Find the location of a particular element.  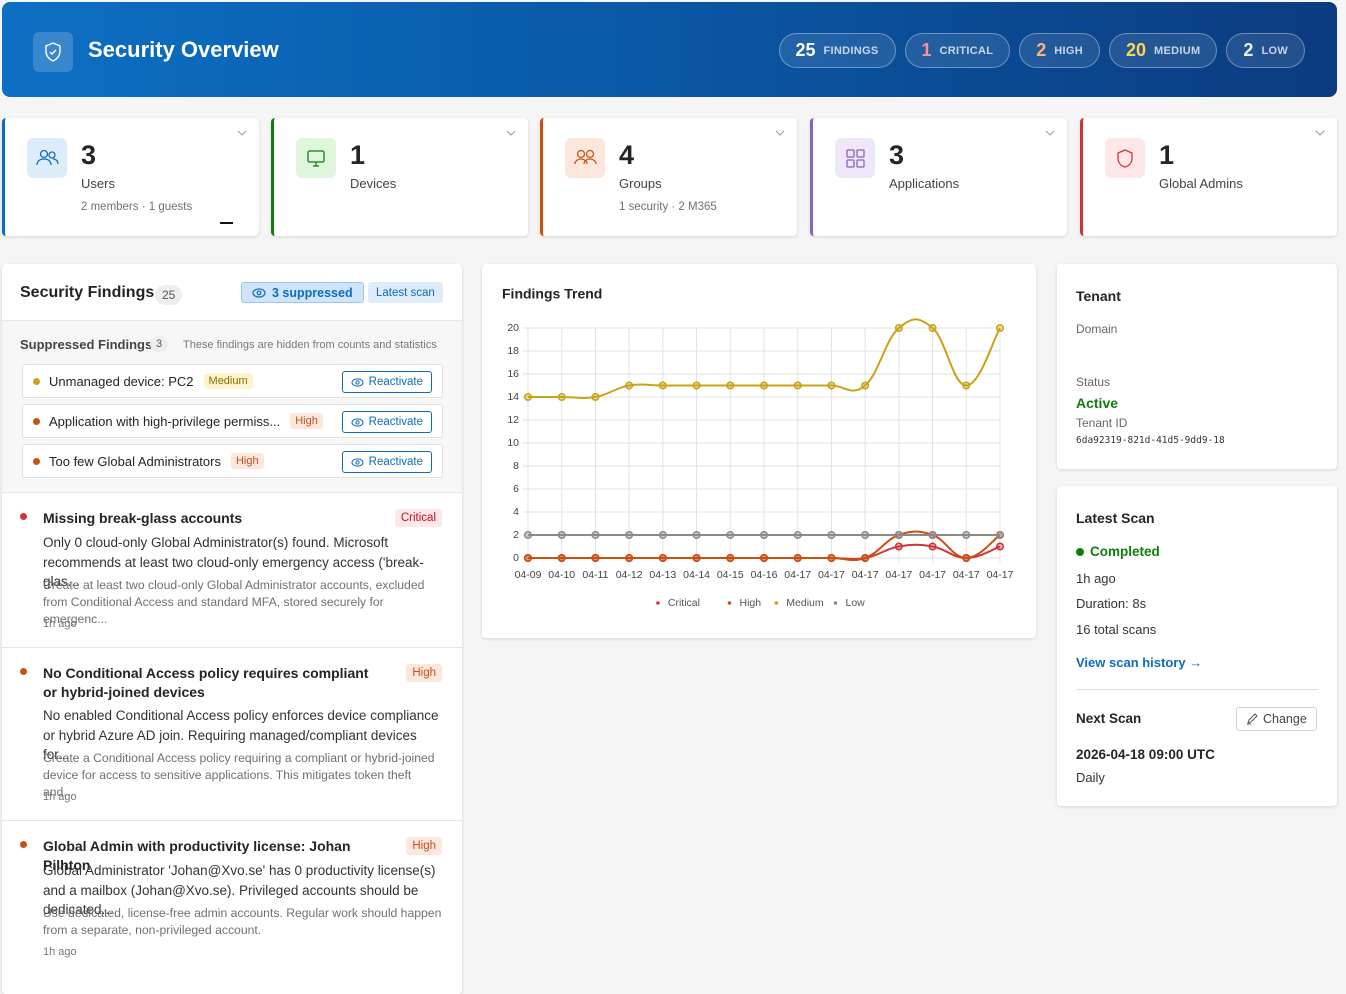

card-title: Latest Scan is located at coordinates (1115, 518).